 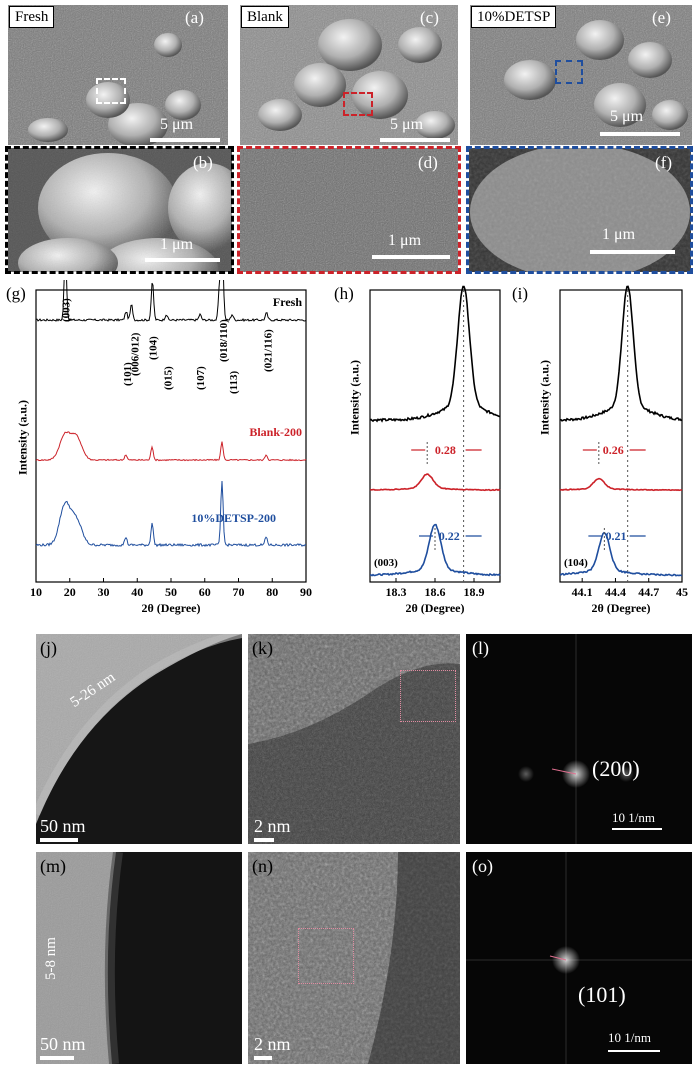 What do you see at coordinates (621, 484) in the screenshot?
I see `chart-i-series-blank` at bounding box center [621, 484].